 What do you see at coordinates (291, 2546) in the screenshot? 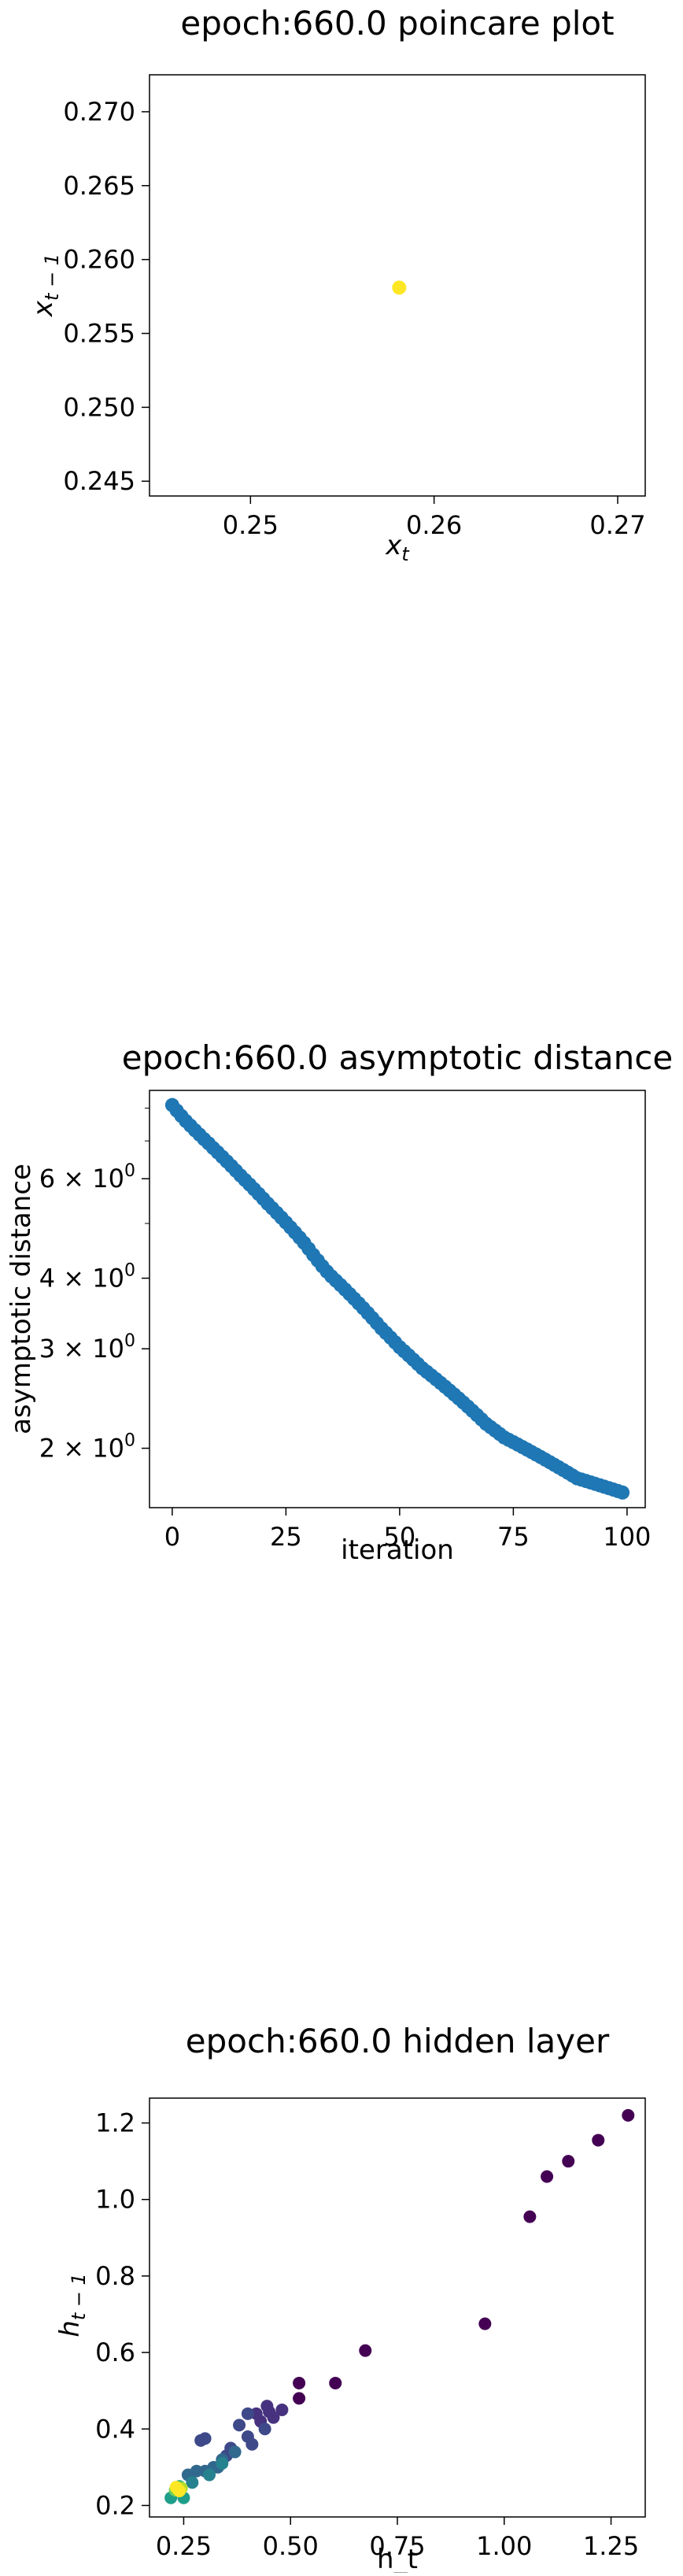
I see `x-tick-label: 0.50` at bounding box center [291, 2546].